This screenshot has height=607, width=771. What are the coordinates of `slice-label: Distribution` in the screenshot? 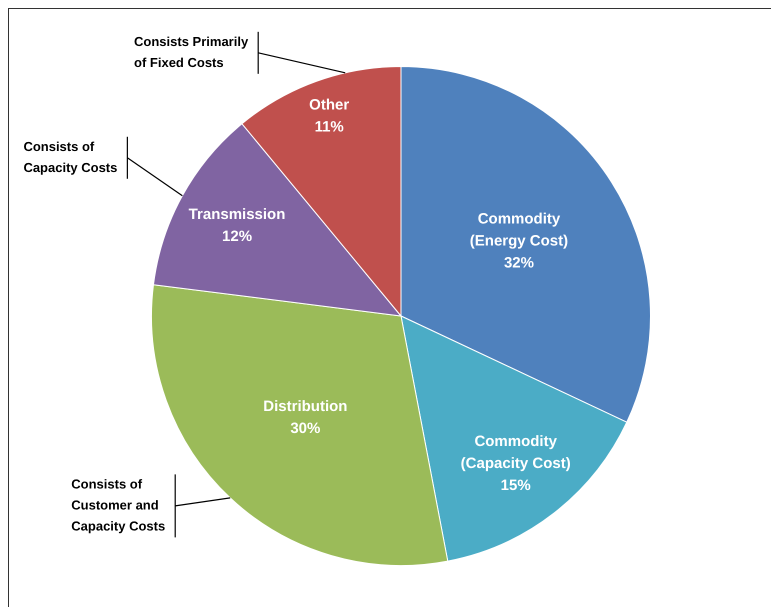 It's located at (305, 406).